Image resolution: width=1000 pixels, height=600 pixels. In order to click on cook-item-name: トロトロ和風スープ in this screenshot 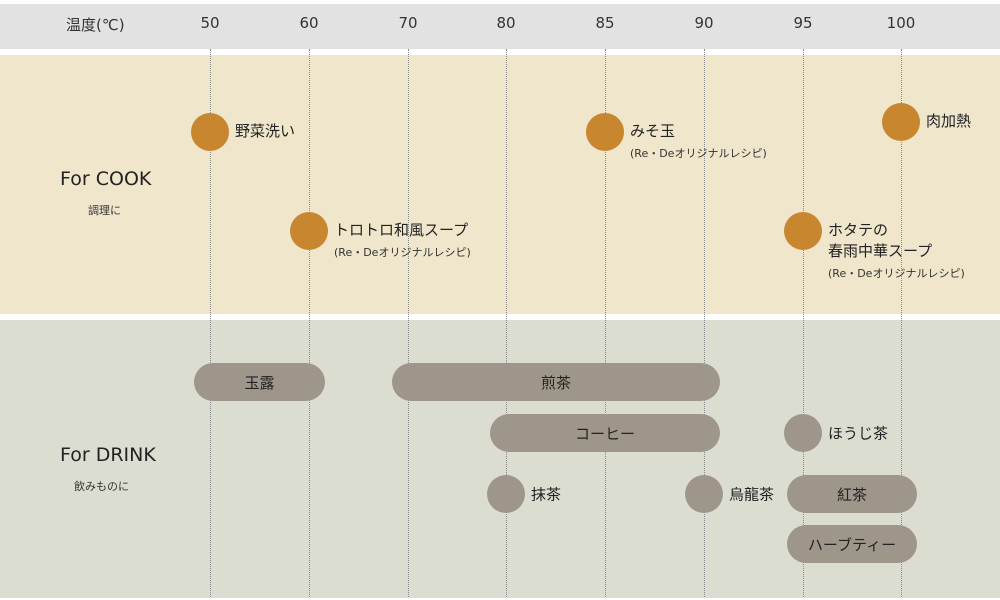, I will do `click(401, 230)`.